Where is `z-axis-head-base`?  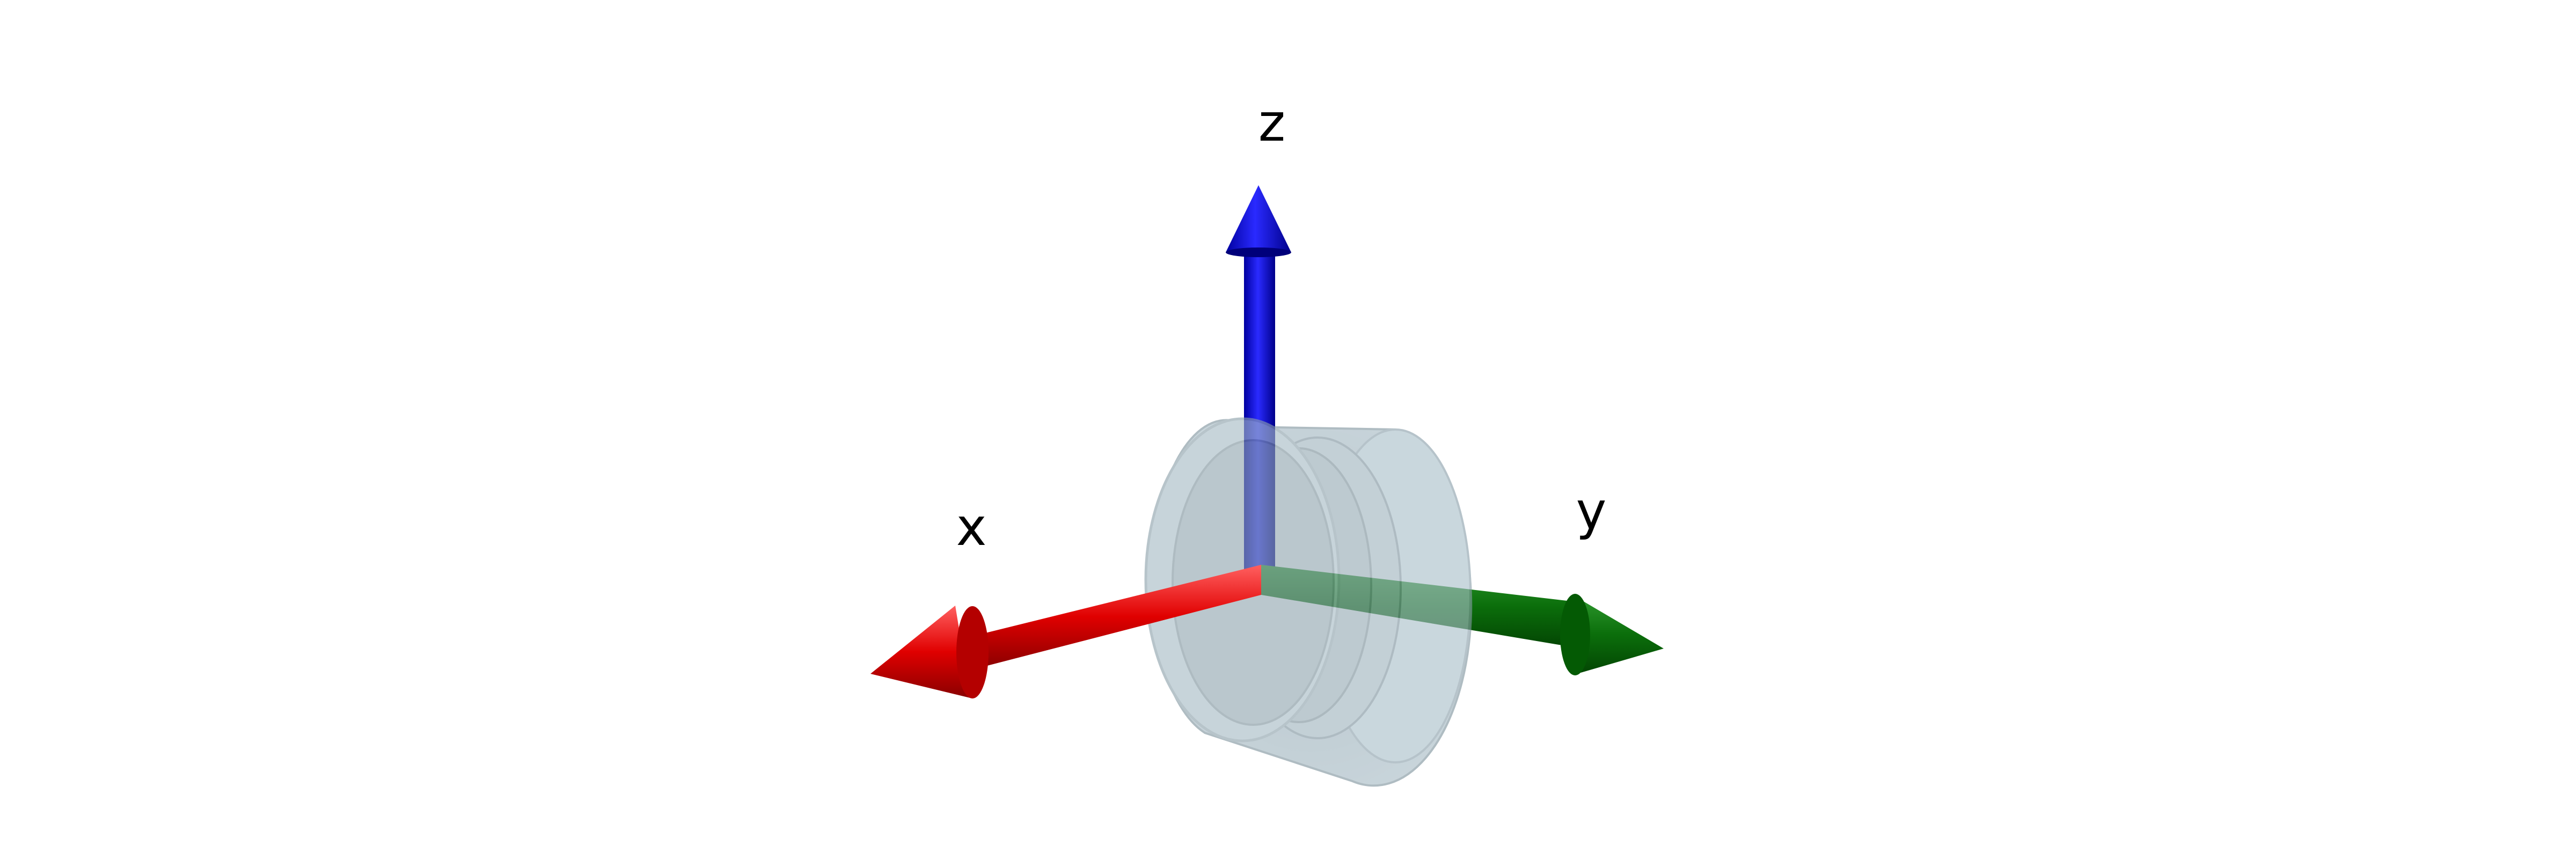
z-axis-head-base is located at coordinates (1258, 252).